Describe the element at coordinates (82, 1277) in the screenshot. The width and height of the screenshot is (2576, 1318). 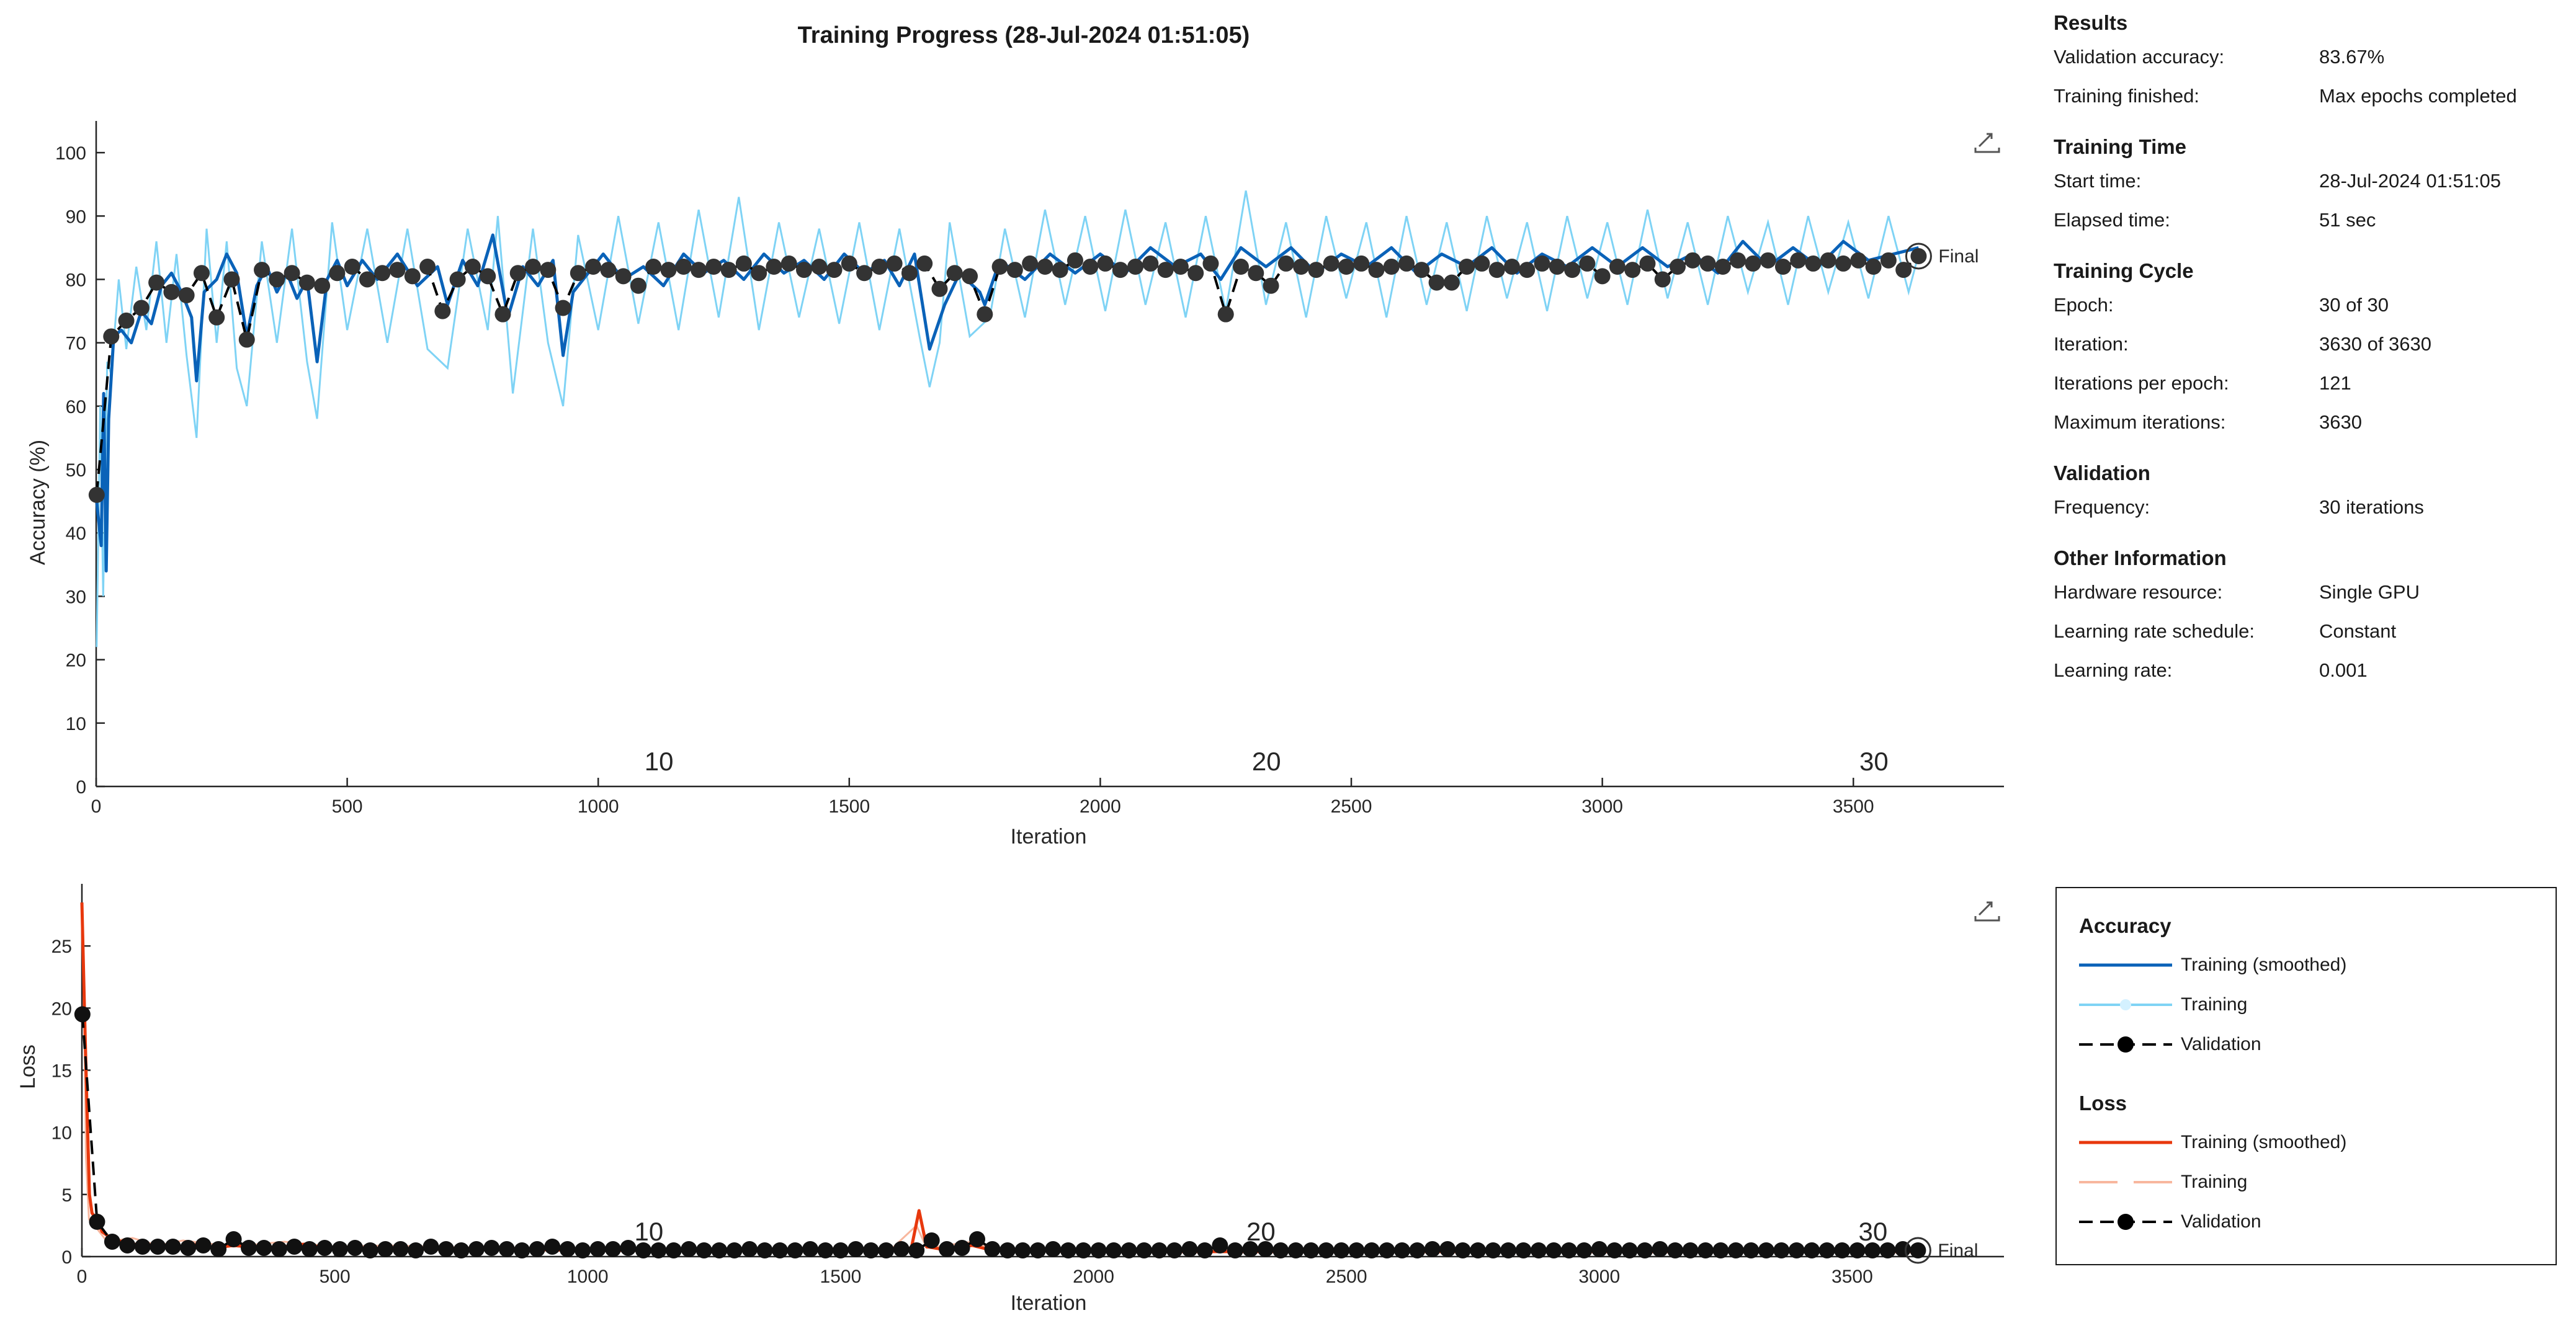
I see `loss-x-tick-label: 0` at that location.